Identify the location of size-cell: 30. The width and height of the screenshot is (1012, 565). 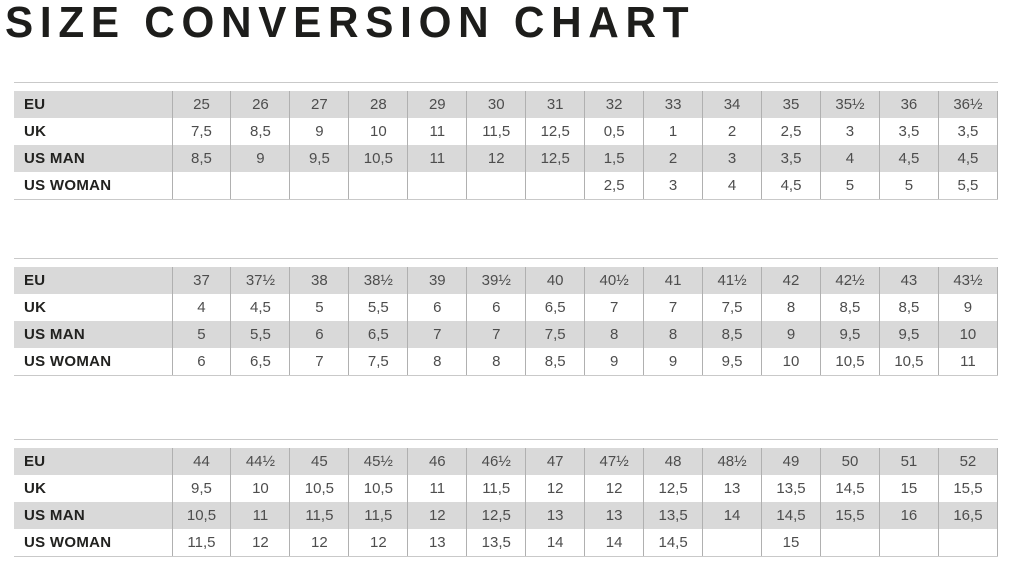
(496, 104).